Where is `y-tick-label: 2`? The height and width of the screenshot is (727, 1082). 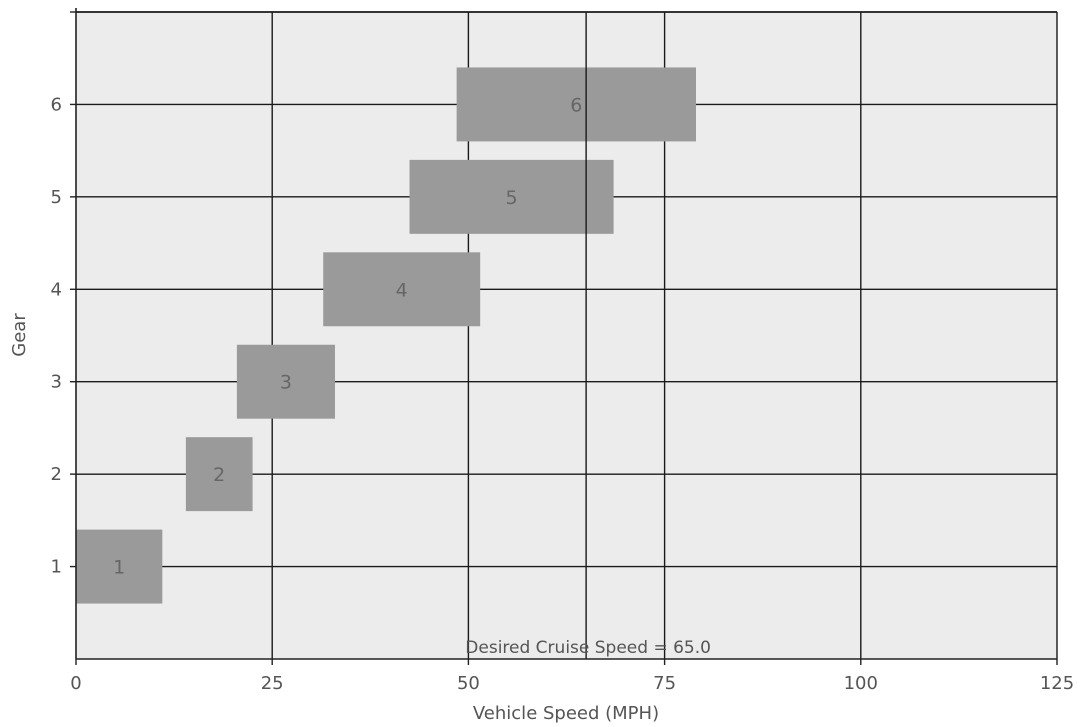
y-tick-label: 2 is located at coordinates (56, 474).